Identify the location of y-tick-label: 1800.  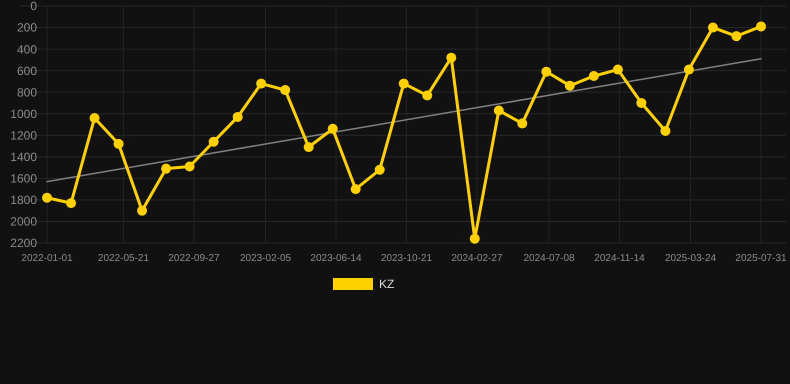
(24, 200).